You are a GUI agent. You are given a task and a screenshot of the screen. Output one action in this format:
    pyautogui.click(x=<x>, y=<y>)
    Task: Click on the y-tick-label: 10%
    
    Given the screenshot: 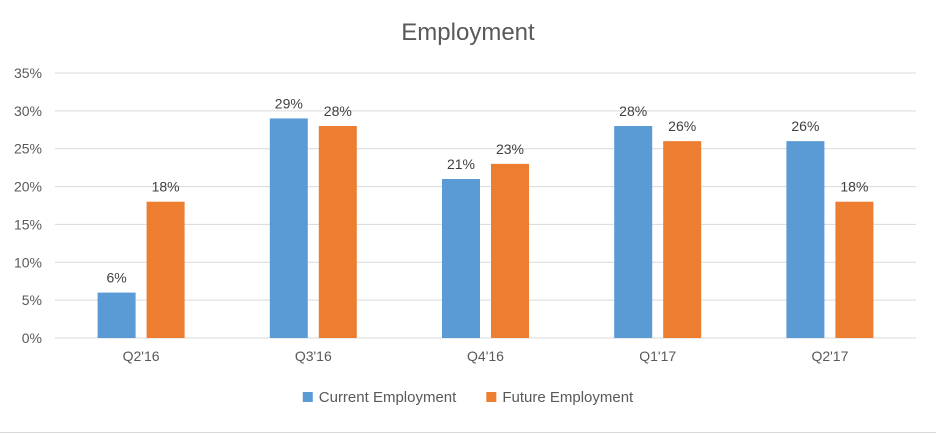 What is the action you would take?
    pyautogui.click(x=28, y=262)
    